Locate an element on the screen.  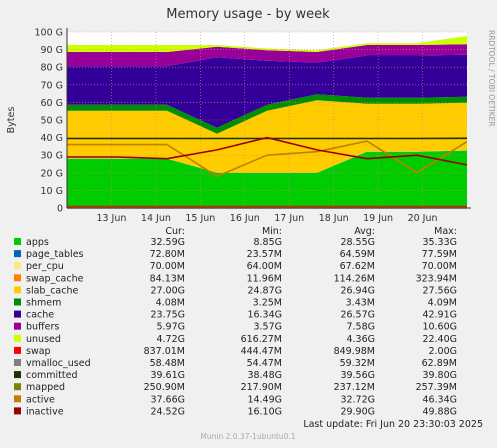
area-unused is located at coordinates (267, 44).